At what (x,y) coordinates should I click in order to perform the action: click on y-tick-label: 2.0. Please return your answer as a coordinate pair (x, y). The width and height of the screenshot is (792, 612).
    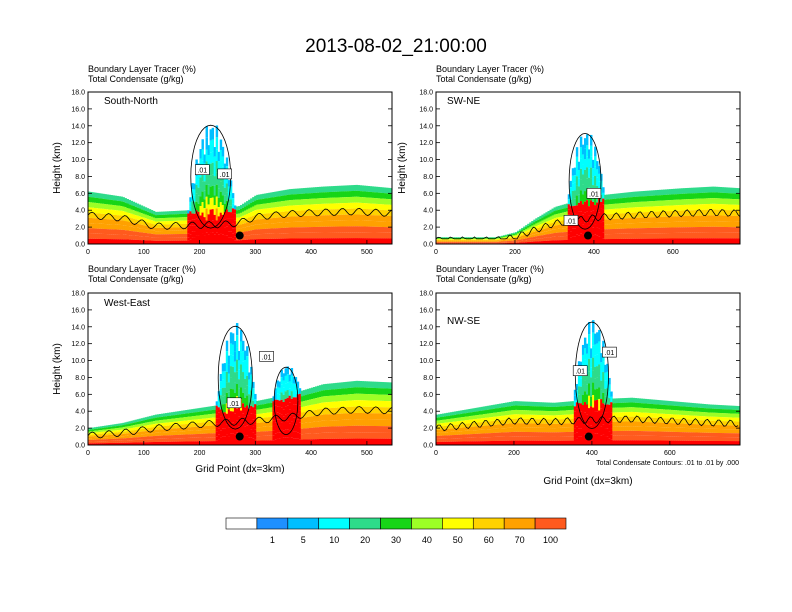
    Looking at the image, I should click on (80, 429).